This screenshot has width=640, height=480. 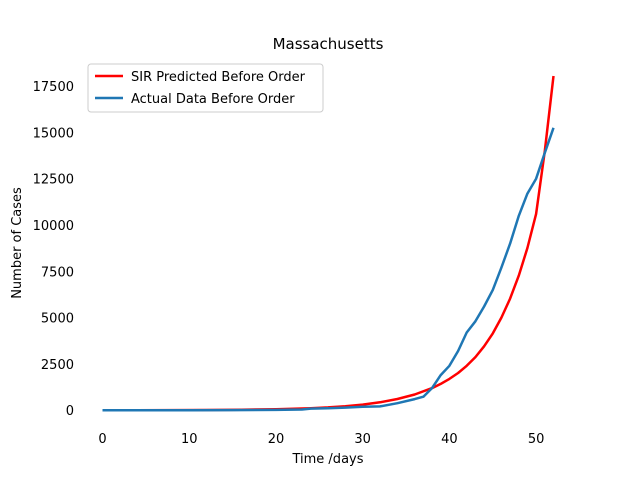 What do you see at coordinates (189, 439) in the screenshot?
I see `x-tick-label: 10` at bounding box center [189, 439].